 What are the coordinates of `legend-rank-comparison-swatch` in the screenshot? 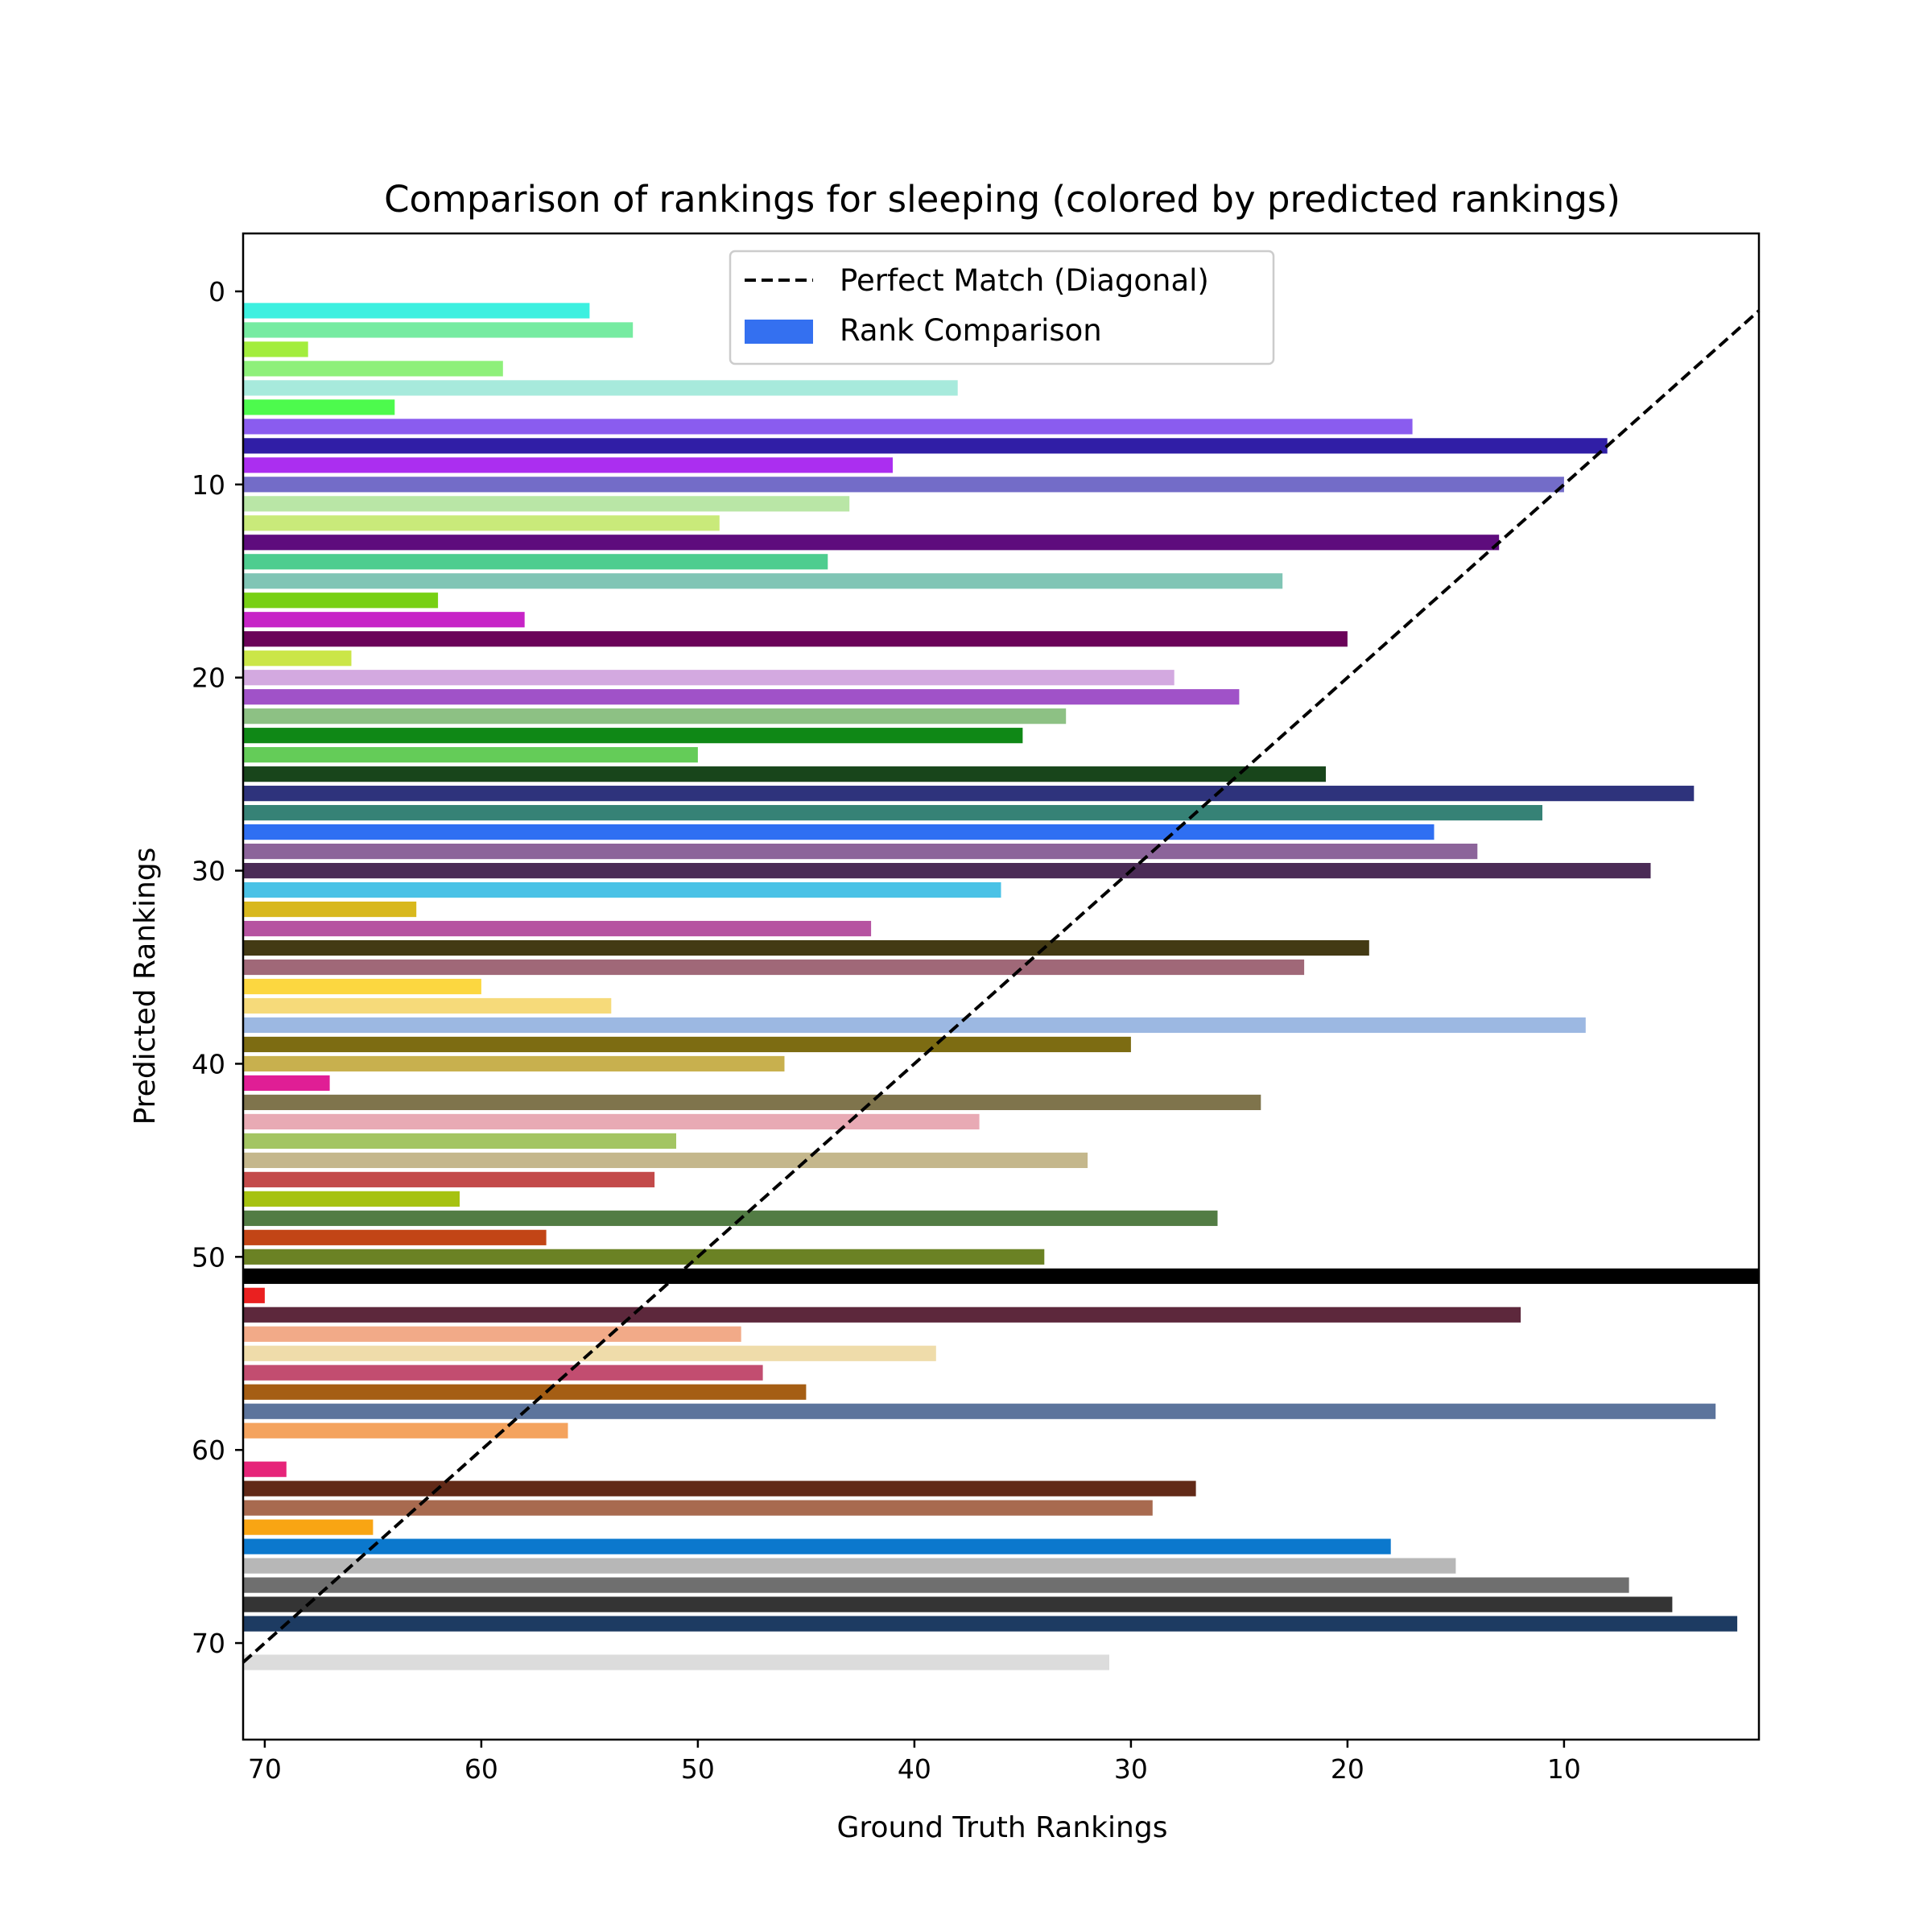 It's located at (779, 332).